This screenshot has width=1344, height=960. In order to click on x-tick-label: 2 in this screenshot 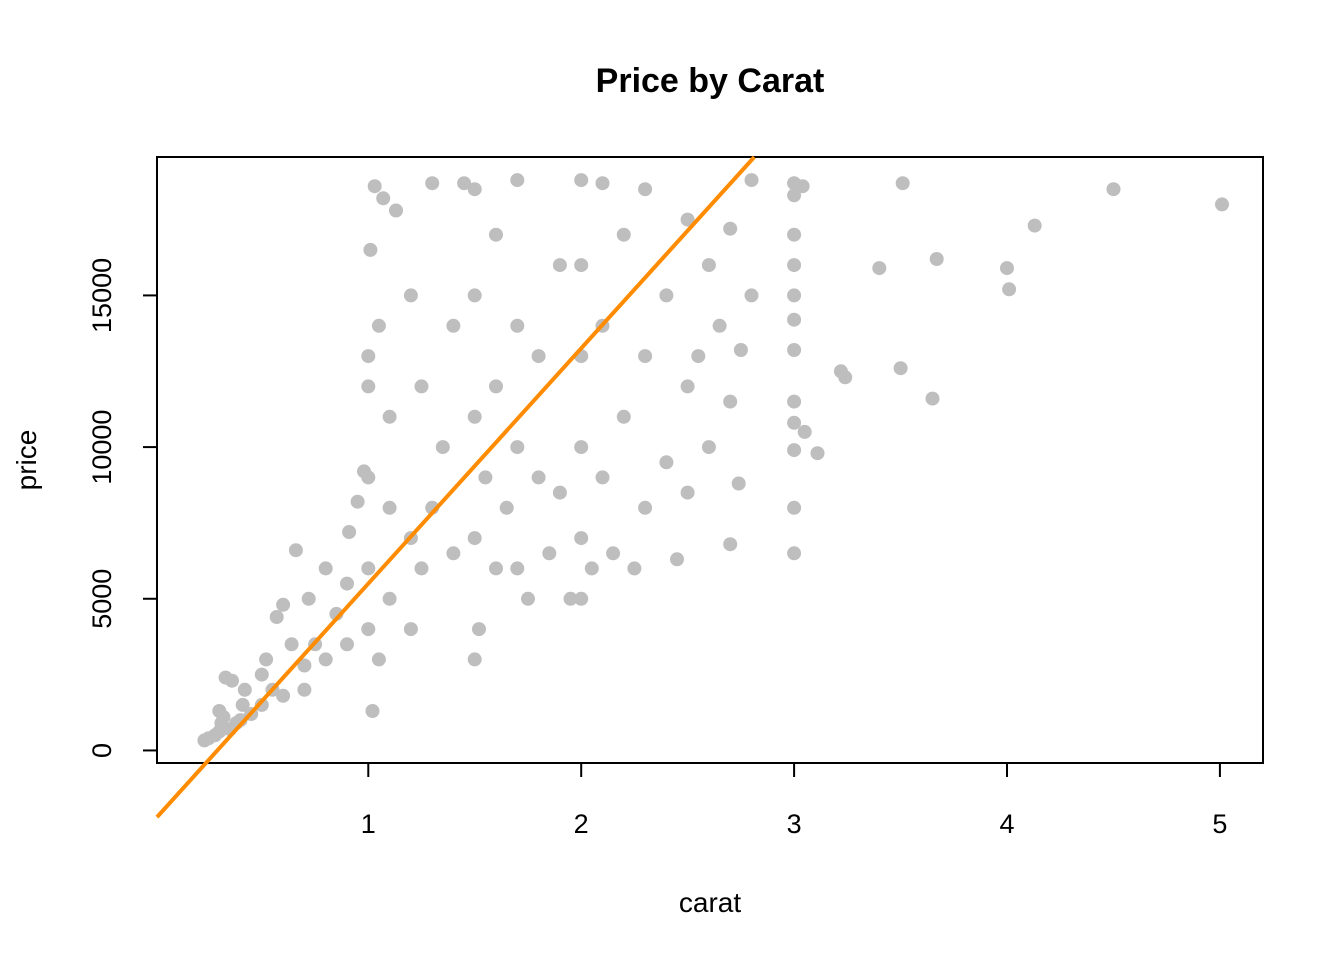, I will do `click(581, 824)`.